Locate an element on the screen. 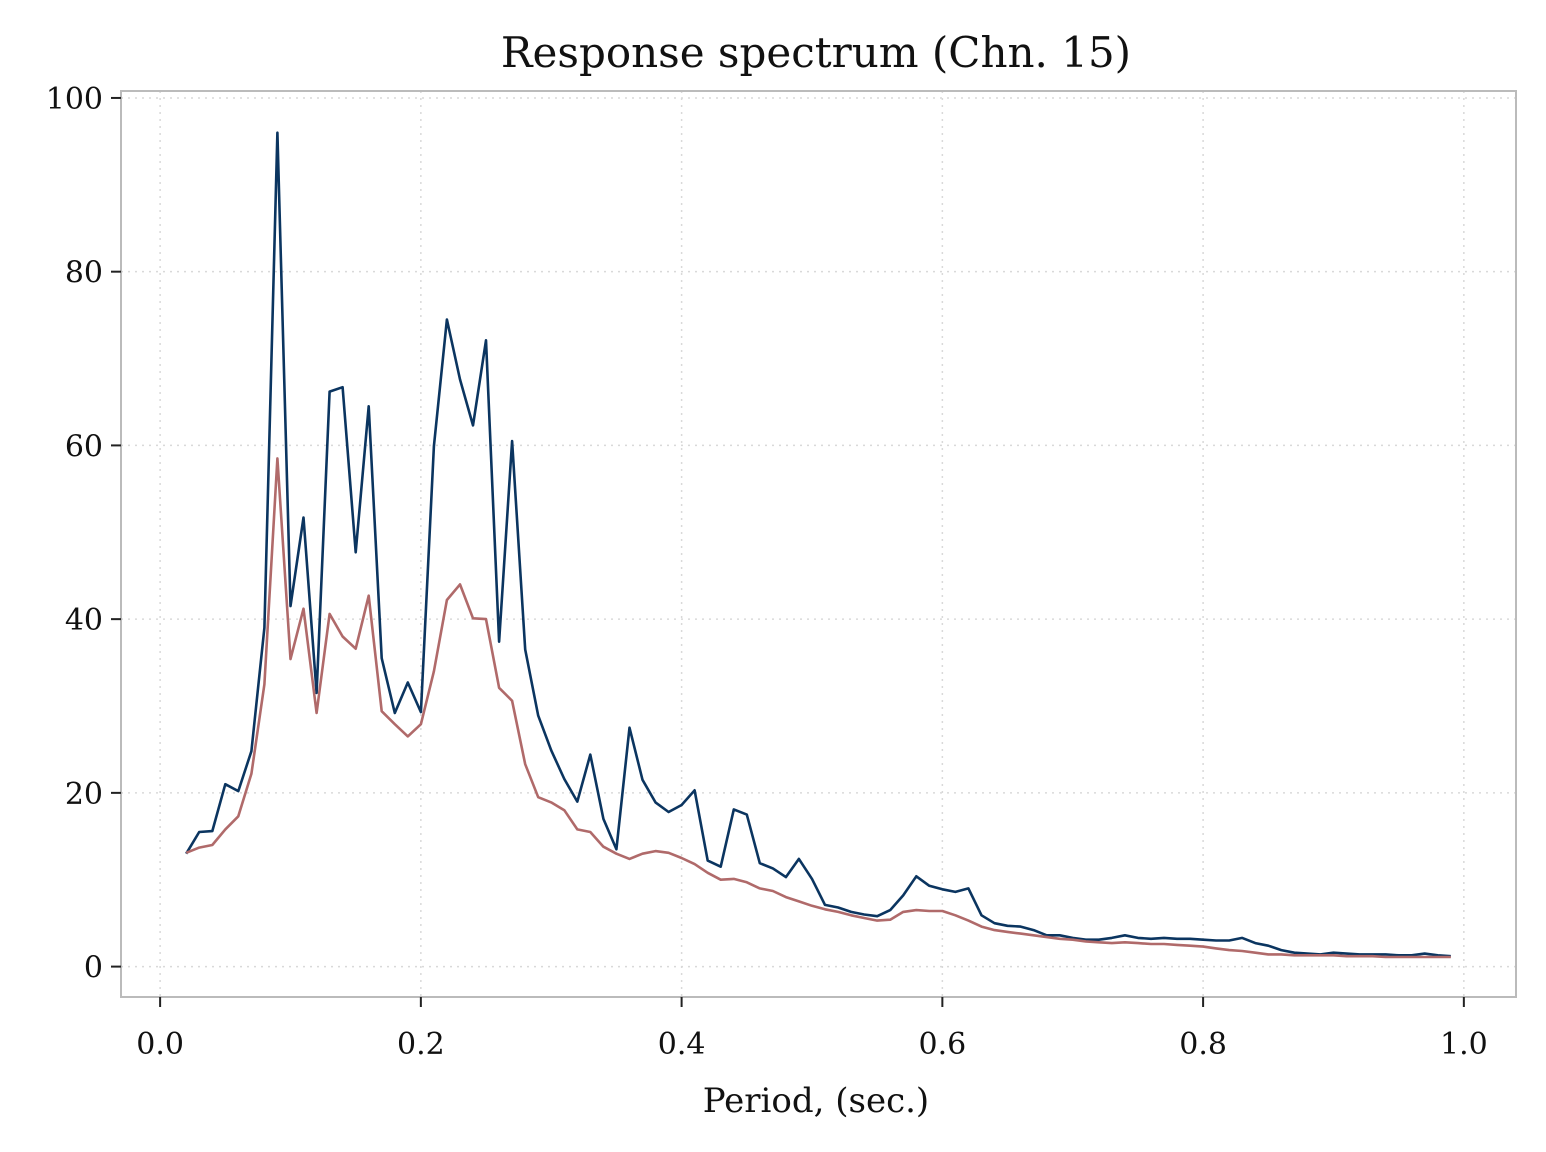  x-tick-label: 1.0 is located at coordinates (1464, 1044).